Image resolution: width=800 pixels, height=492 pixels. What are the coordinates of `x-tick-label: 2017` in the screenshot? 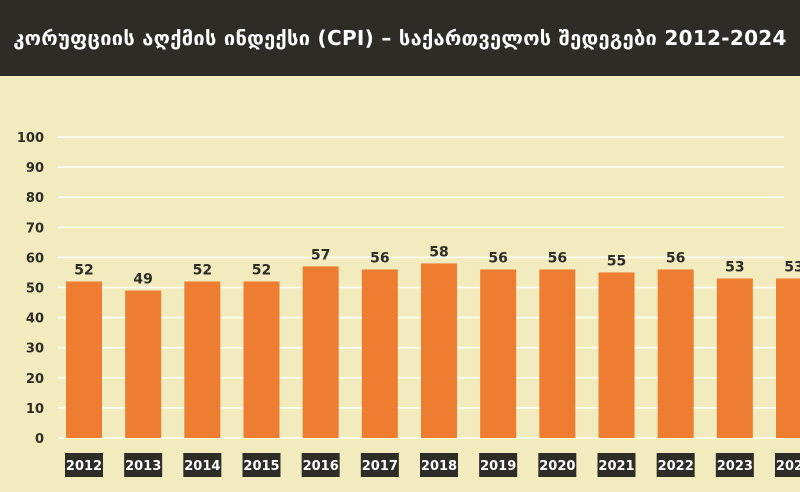 It's located at (380, 466).